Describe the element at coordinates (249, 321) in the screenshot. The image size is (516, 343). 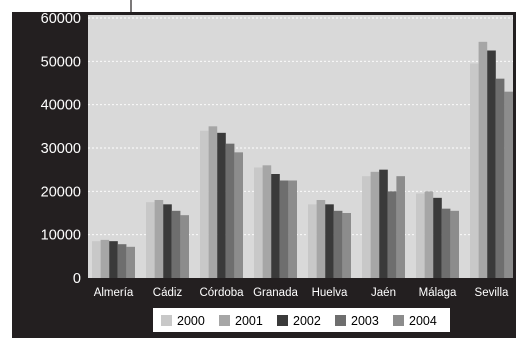
I see `legend-label: 2001` at that location.